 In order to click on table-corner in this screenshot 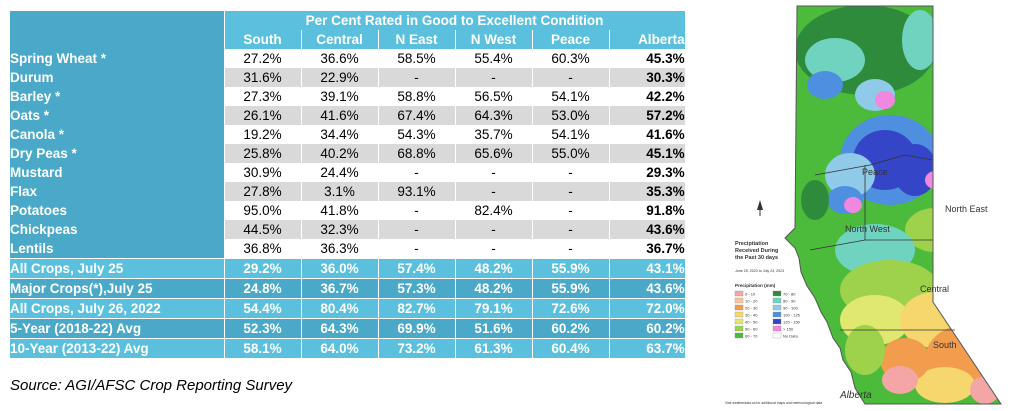, I will do `click(117, 20)`.